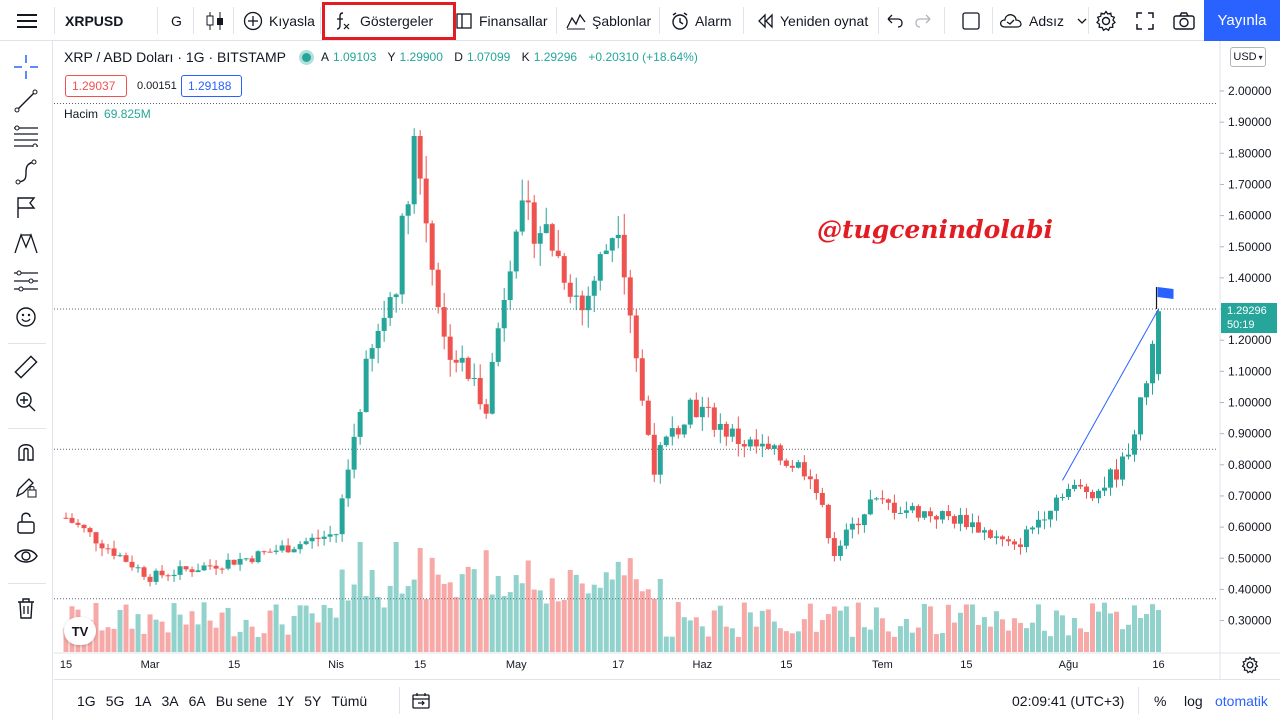 The width and height of the screenshot is (1280, 721). I want to click on lock-drawing-mode, so click(26, 487).